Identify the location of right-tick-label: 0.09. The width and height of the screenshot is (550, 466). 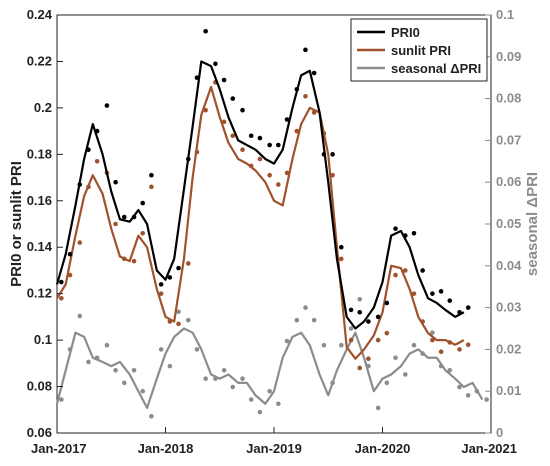
(508, 56).